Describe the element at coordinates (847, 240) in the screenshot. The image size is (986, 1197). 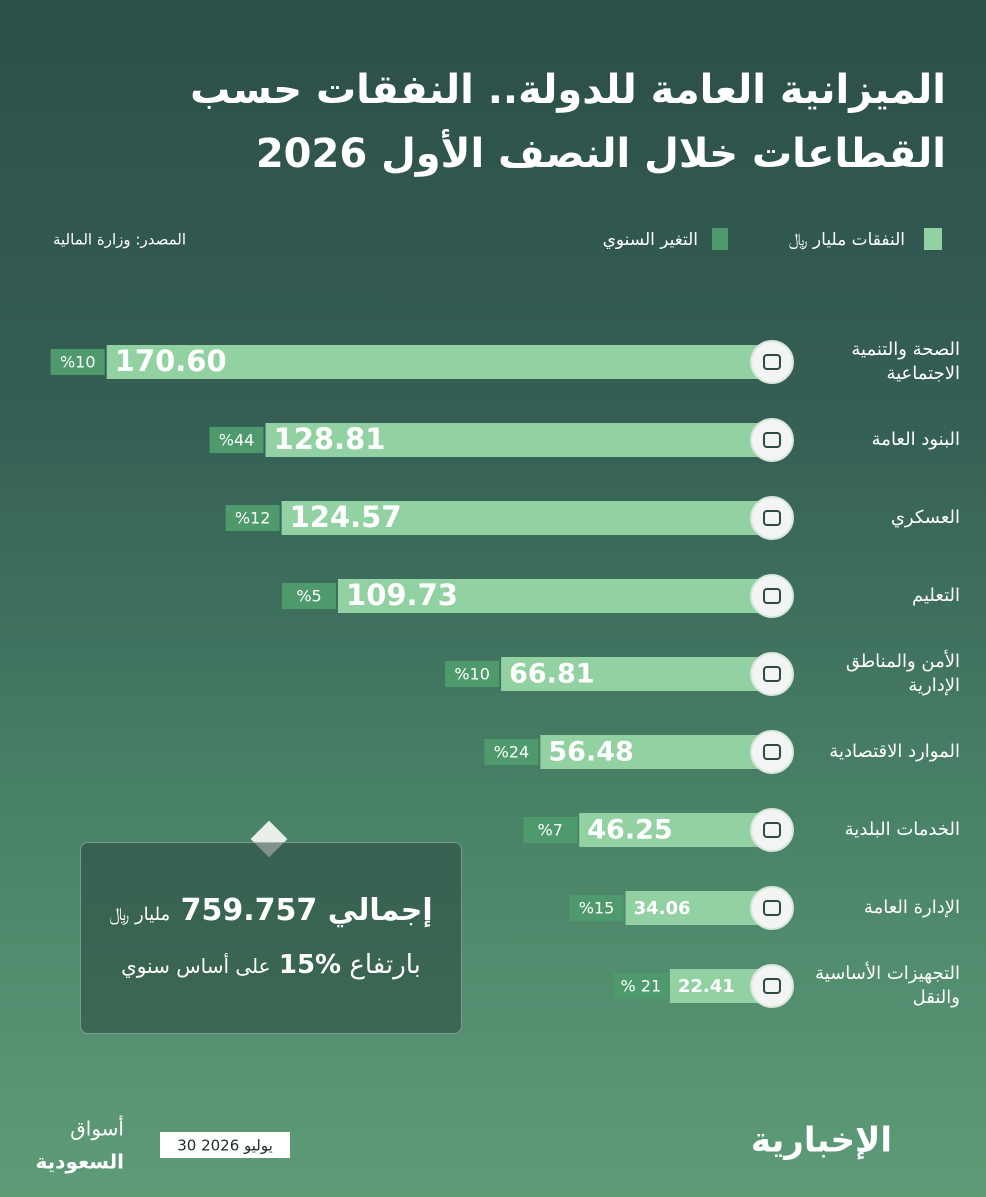
I see `legend-label: النفقات مليار ﷼` at that location.